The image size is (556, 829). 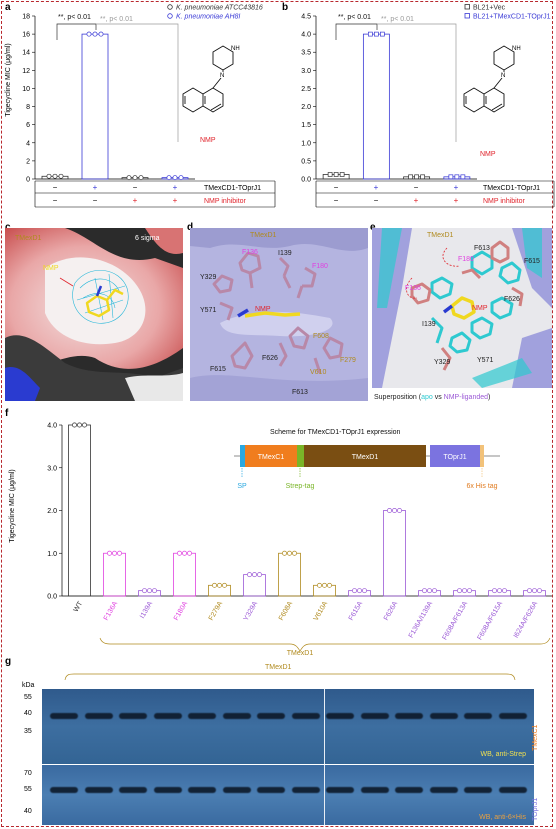 I want to click on svg-text: NH, so click(x=235, y=49).